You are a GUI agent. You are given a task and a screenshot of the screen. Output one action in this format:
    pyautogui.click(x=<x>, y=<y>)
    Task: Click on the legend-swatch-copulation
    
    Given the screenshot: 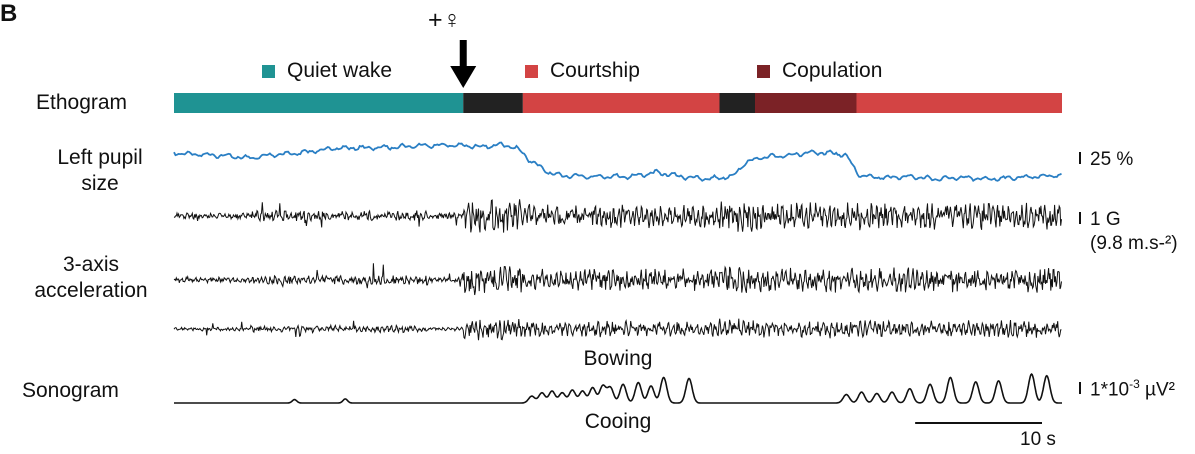 What is the action you would take?
    pyautogui.click(x=763, y=71)
    